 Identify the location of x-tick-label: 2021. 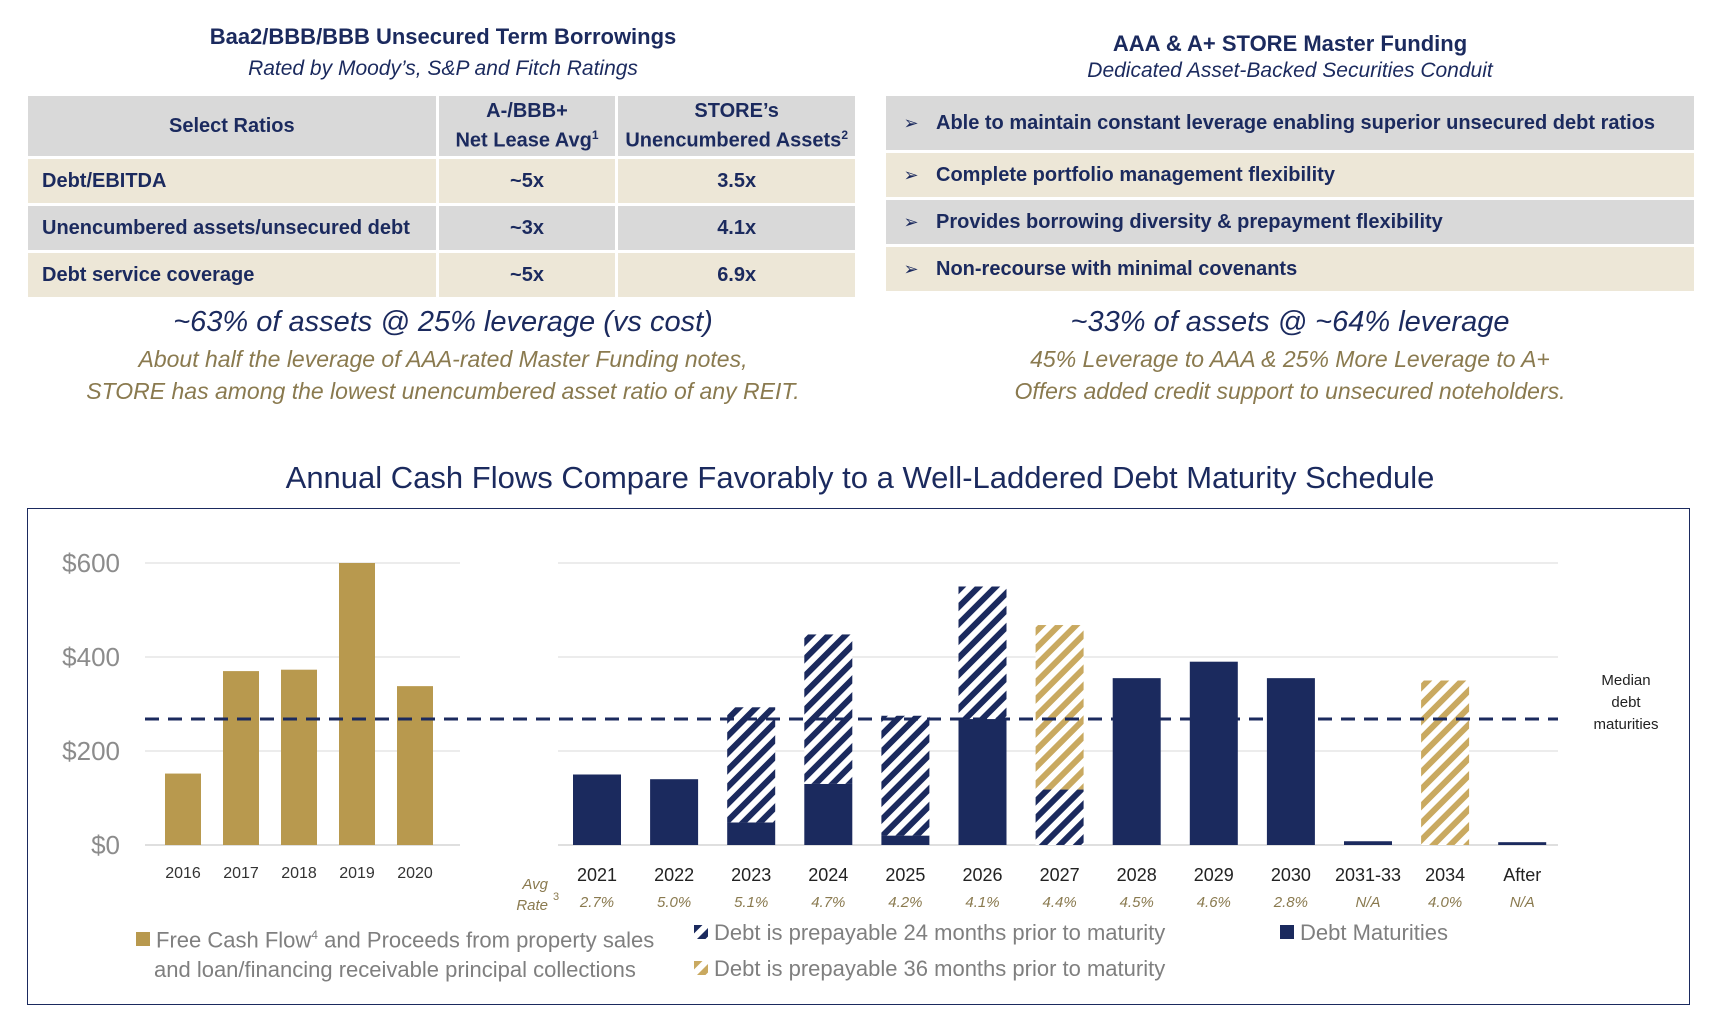
(597, 875).